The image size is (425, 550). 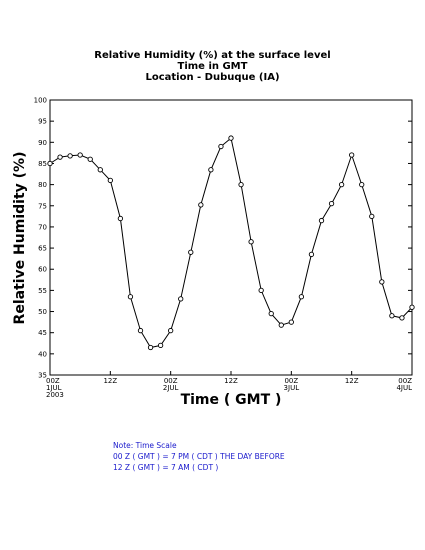 What do you see at coordinates (42, 312) in the screenshot?
I see `y-tick-label: 50` at bounding box center [42, 312].